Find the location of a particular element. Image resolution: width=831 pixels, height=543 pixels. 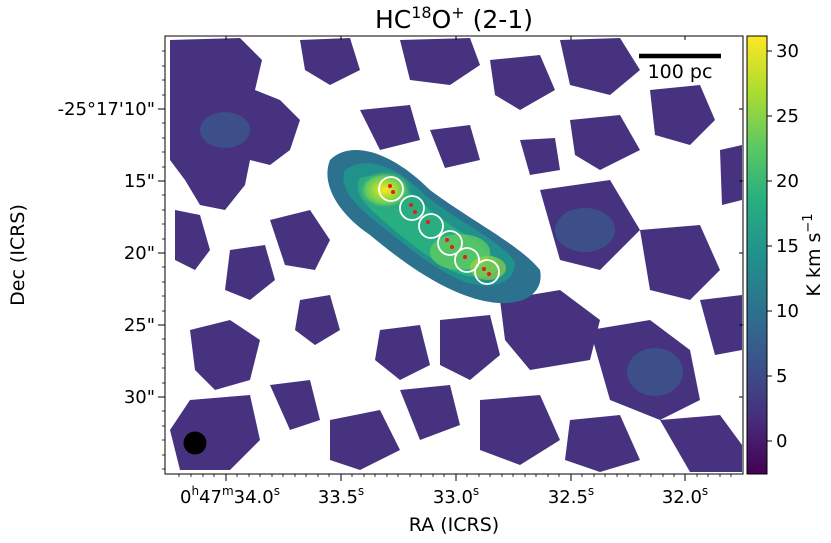

red-markers is located at coordinates (439, 230).